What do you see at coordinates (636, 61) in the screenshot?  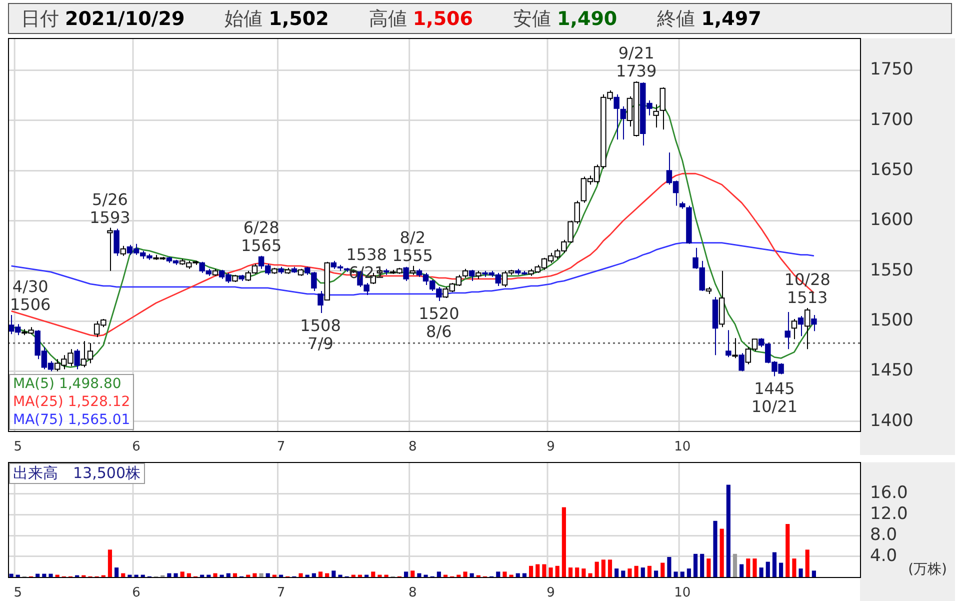 I see `annotation: 9/21 1739` at bounding box center [636, 61].